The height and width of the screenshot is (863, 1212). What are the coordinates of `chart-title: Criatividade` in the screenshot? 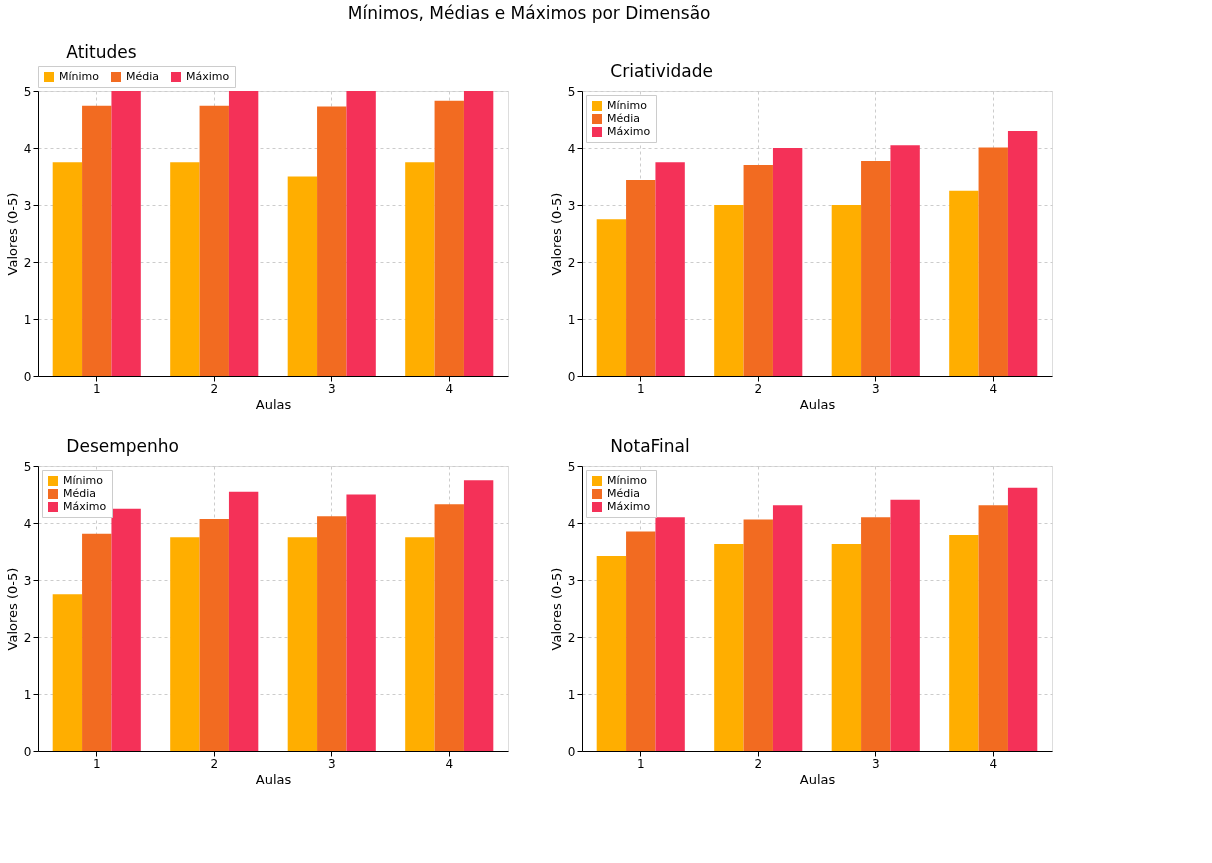 It's located at (662, 71).